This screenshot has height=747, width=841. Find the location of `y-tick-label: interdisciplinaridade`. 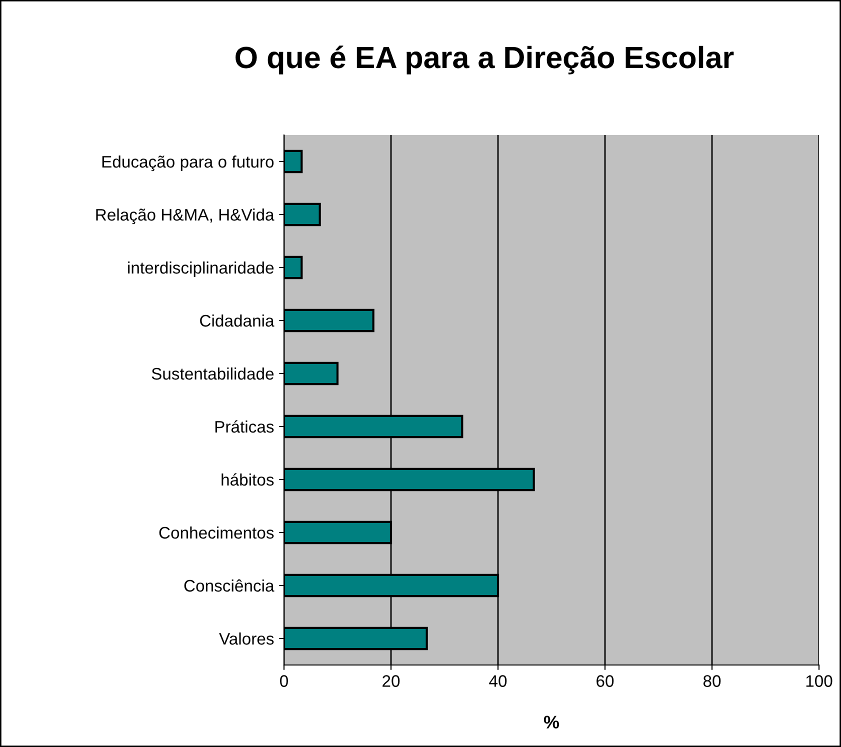

y-tick-label: interdisciplinaridade is located at coordinates (201, 269).